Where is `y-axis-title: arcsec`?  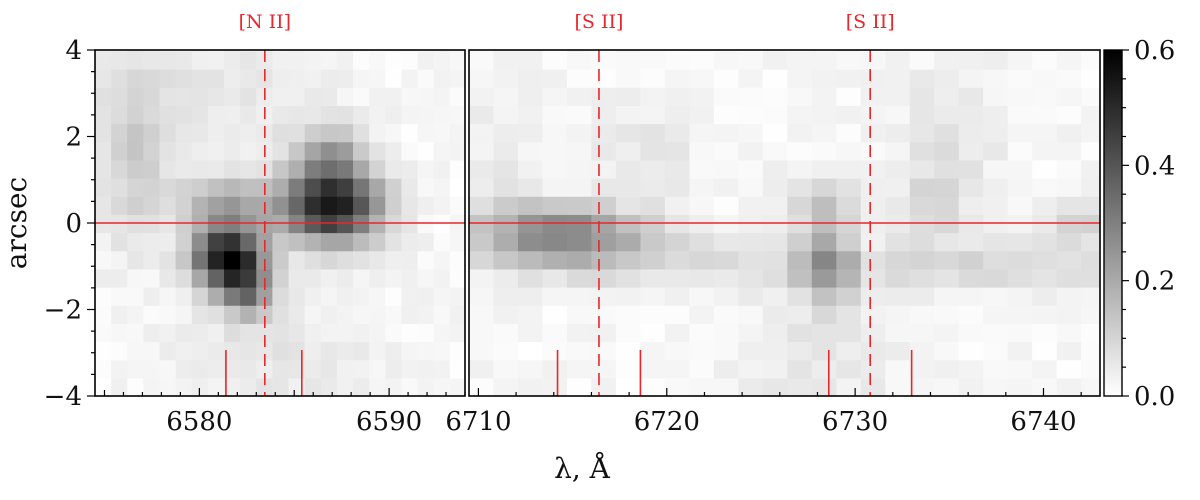
y-axis-title: arcsec is located at coordinates (16, 223).